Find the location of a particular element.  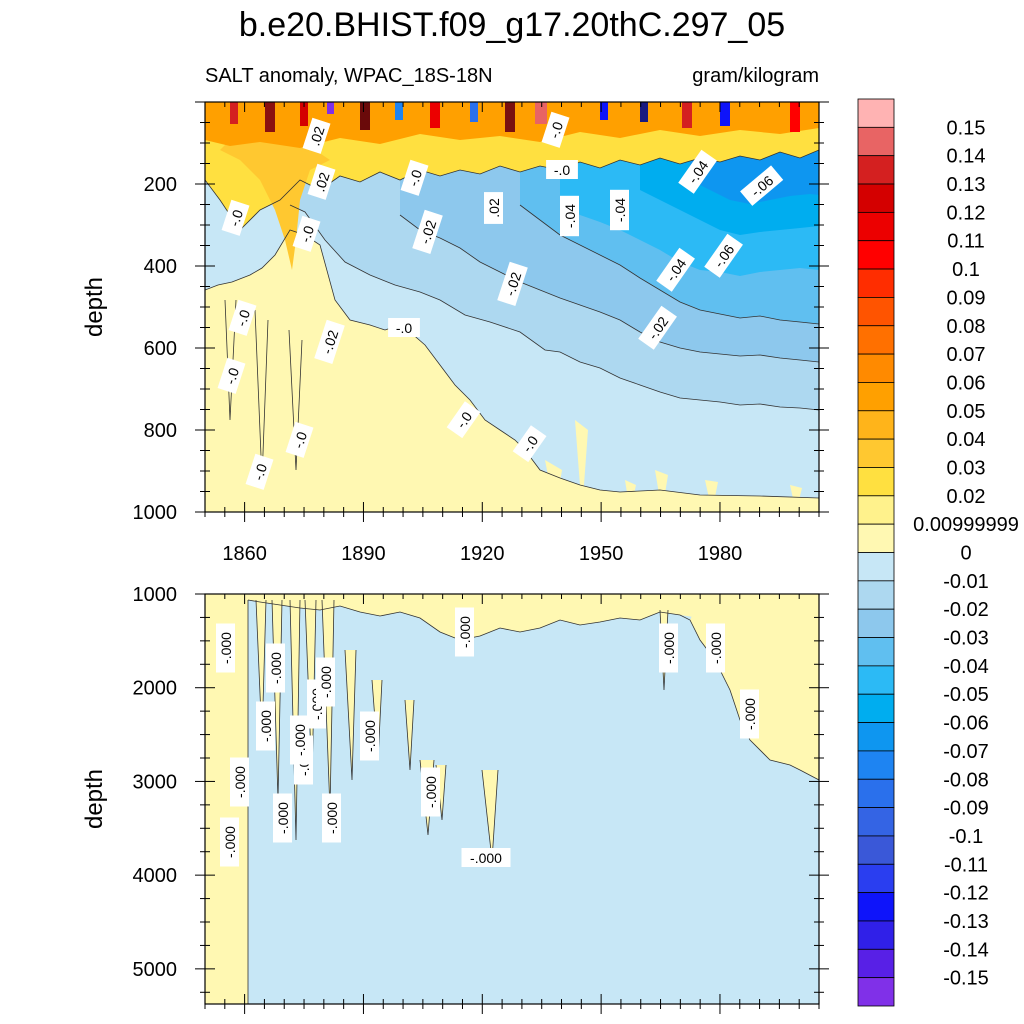

lower-positive-spikes is located at coordinates (462, 730).